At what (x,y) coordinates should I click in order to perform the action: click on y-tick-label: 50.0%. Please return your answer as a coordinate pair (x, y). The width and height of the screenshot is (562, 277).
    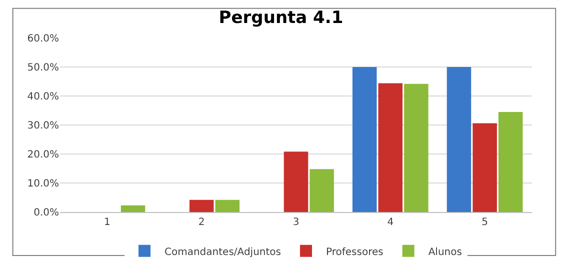
    Looking at the image, I should click on (43, 68).